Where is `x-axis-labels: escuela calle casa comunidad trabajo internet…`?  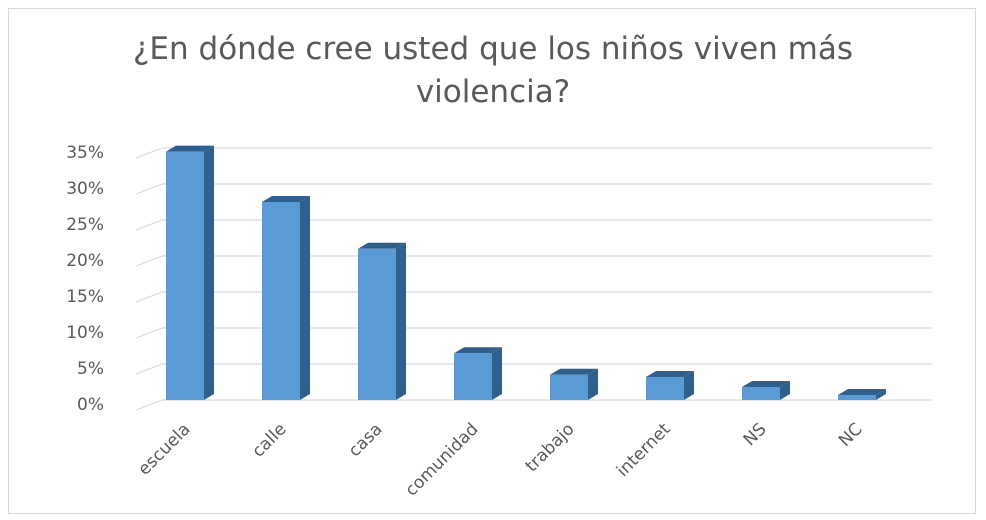 x-axis-labels: escuela calle casa comunidad trabajo internet… is located at coordinates (500, 459).